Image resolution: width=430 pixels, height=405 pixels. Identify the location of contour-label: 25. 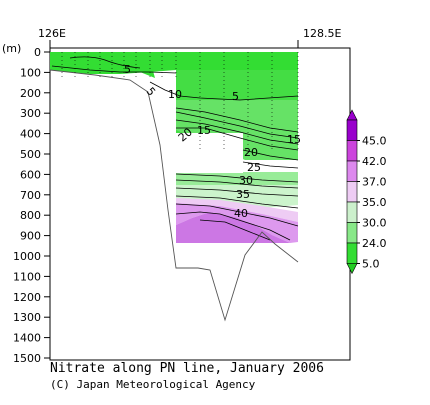
(254, 167).